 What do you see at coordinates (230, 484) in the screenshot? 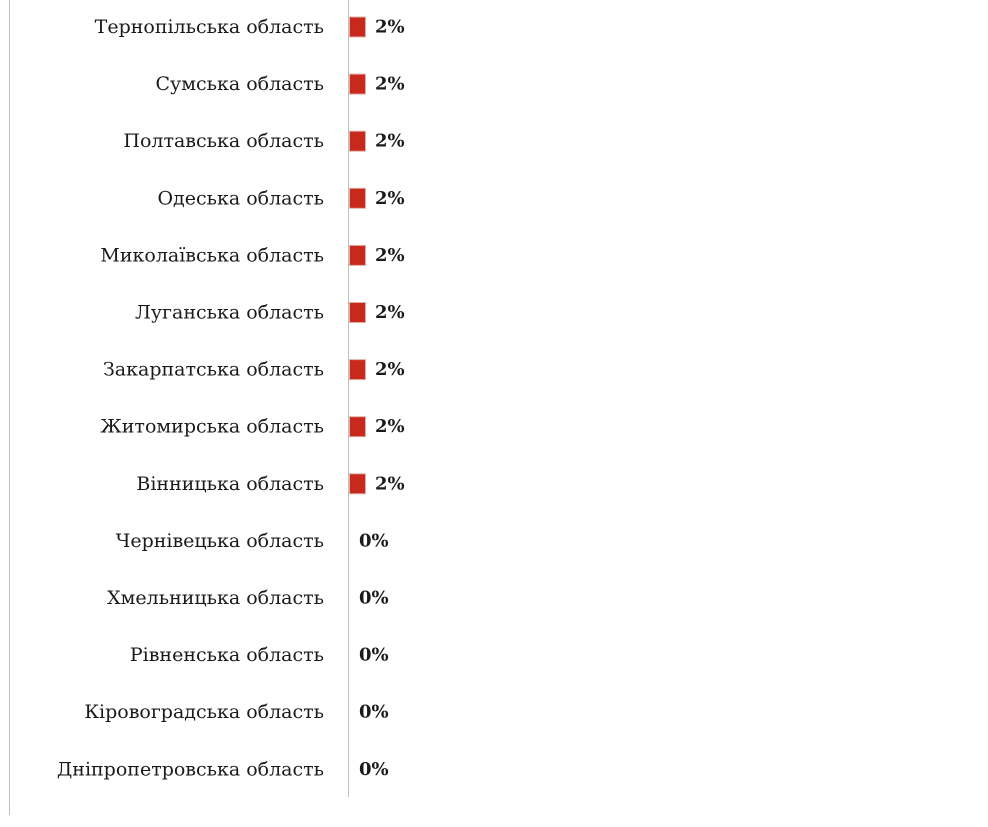
I see `category-label: Вінницька область` at bounding box center [230, 484].